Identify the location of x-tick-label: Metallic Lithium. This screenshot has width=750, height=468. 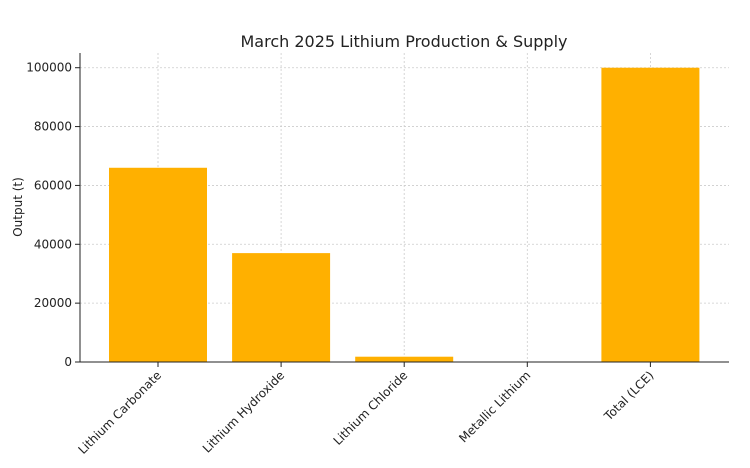
(494, 406).